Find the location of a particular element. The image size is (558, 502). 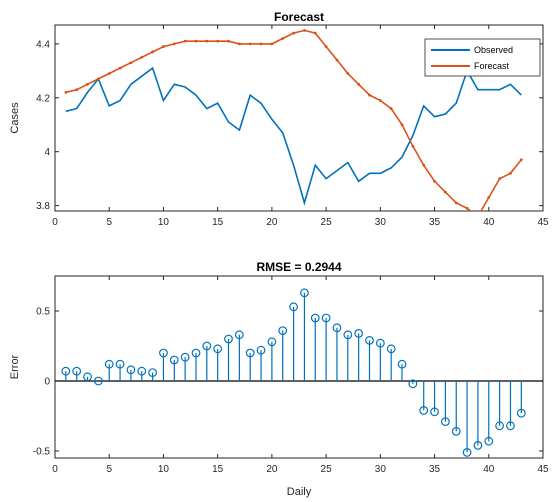

error-x-tick-label: 45 is located at coordinates (543, 469).